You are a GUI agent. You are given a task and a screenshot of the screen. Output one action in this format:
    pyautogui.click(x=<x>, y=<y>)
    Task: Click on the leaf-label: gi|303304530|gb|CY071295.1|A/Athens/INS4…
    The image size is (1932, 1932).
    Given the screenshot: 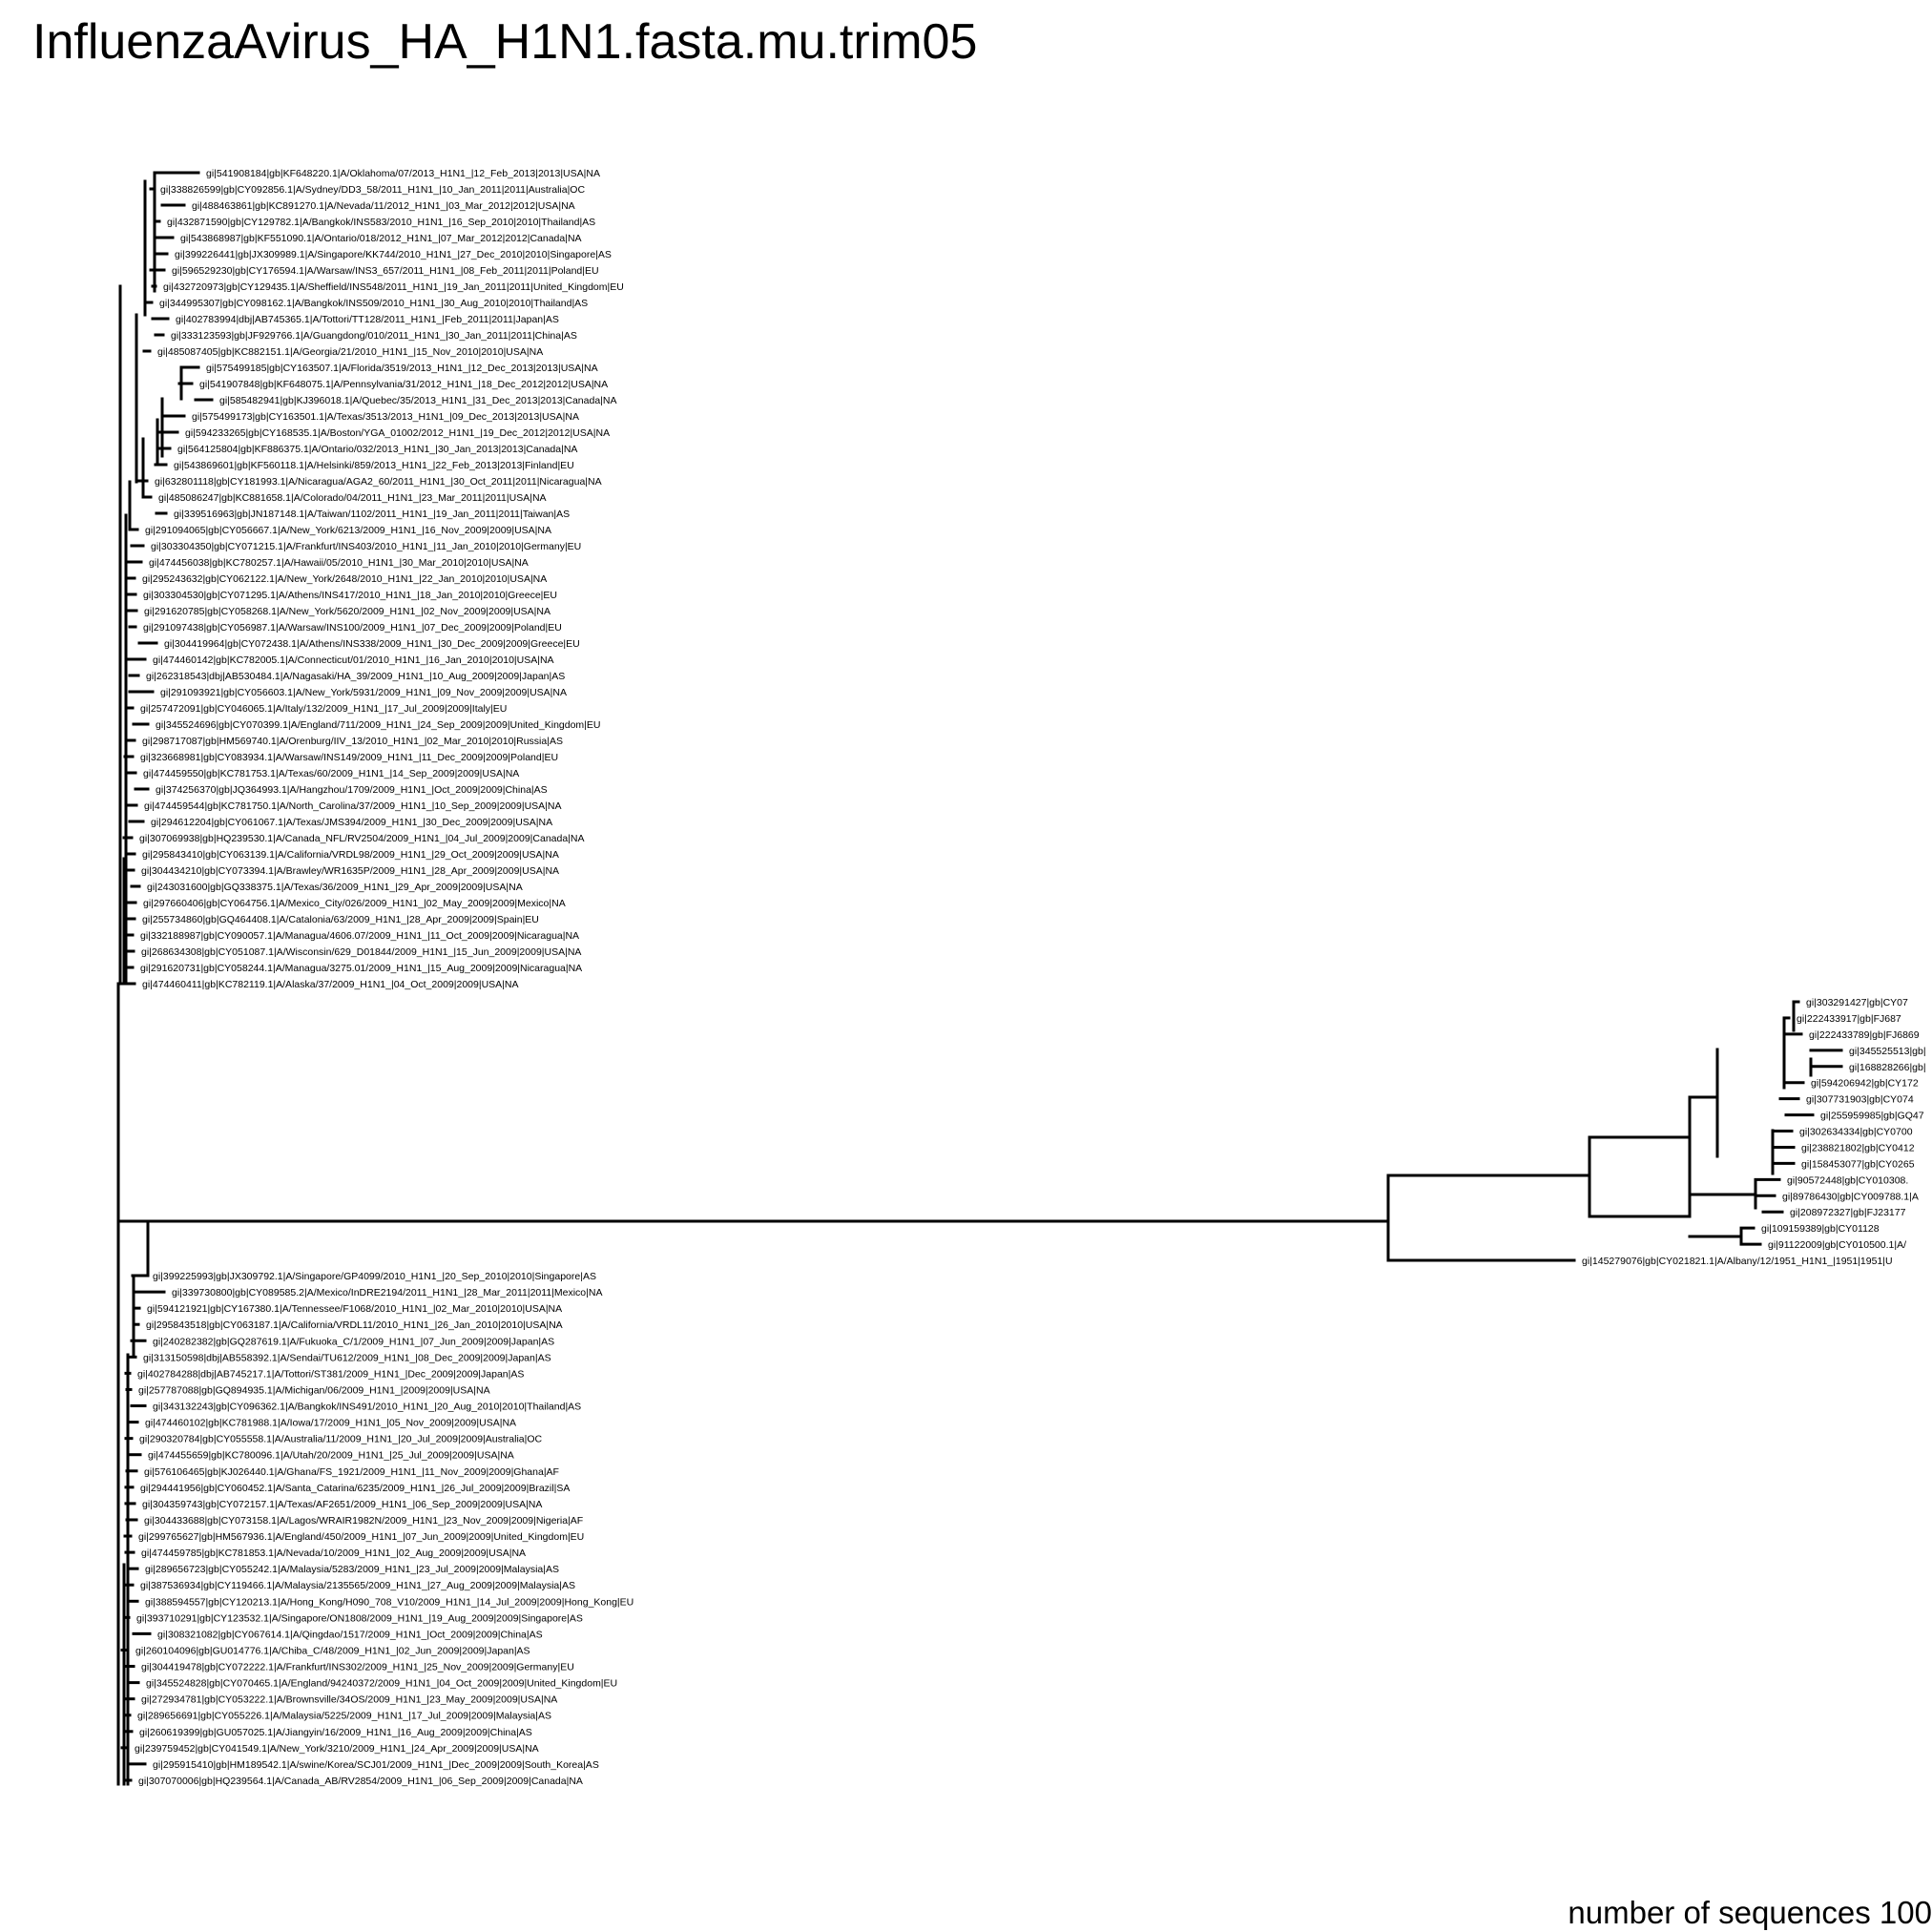 What is the action you would take?
    pyautogui.click(x=350, y=595)
    